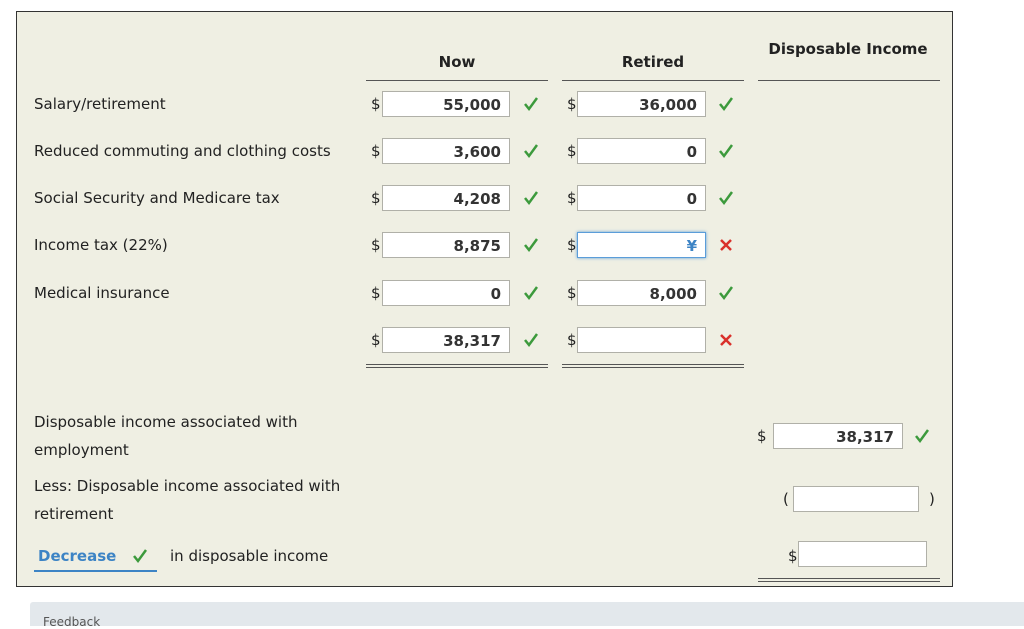 The width and height of the screenshot is (1024, 629). I want to click on input-field: 8,875, so click(446, 245).